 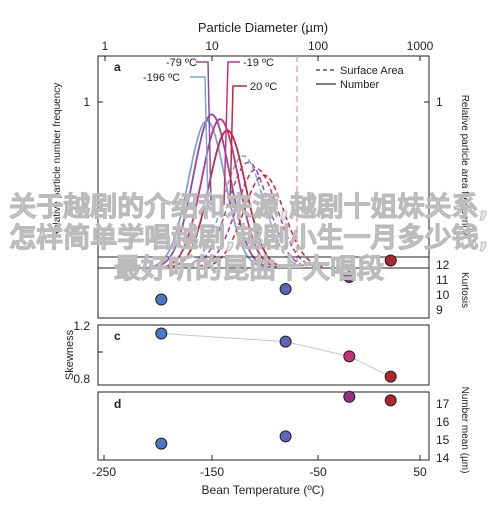 I want to click on mean-tick-15: 15, so click(x=443, y=440).